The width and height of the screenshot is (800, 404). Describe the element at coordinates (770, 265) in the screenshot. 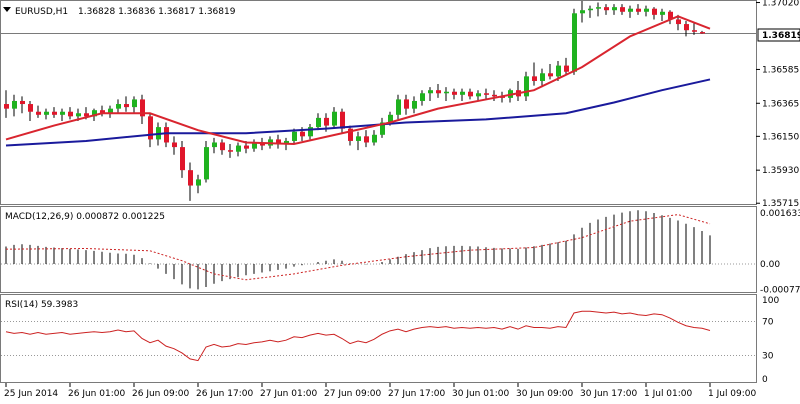

I see `macd-axis-label: 0.00` at that location.